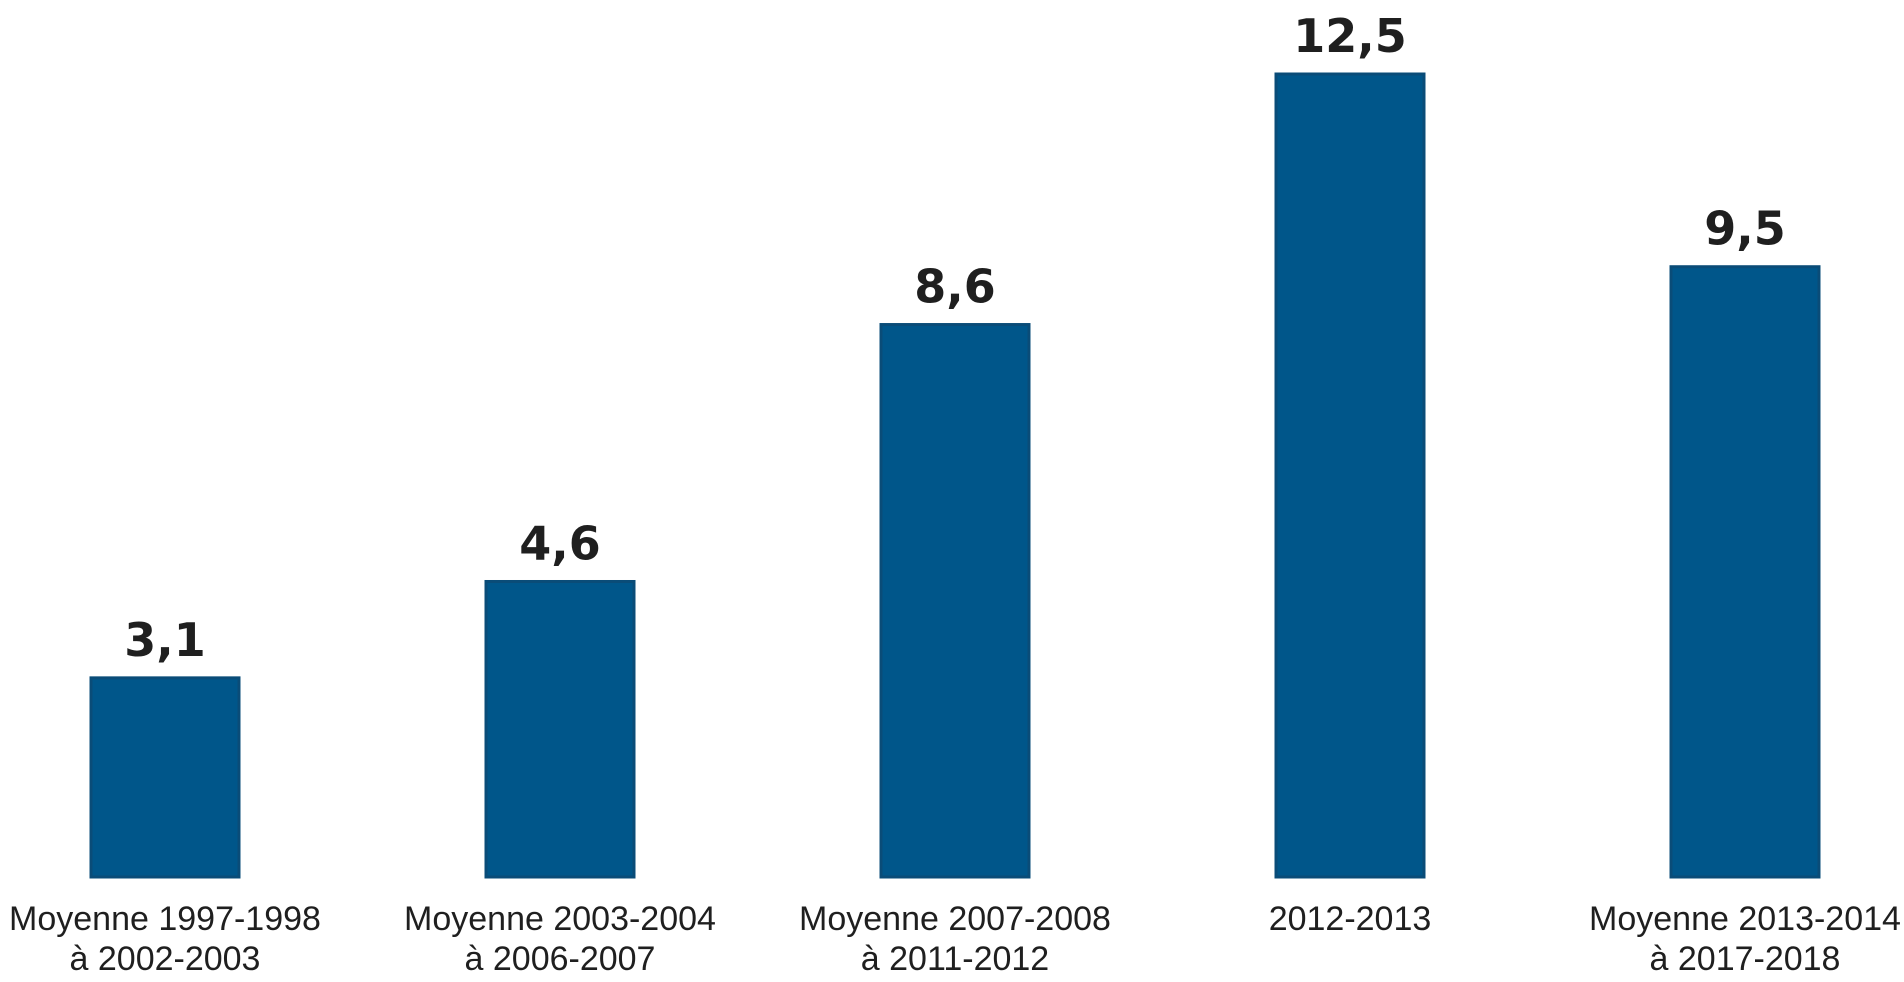 The height and width of the screenshot is (982, 1904). I want to click on value-label-2: 4,6, so click(560, 543).